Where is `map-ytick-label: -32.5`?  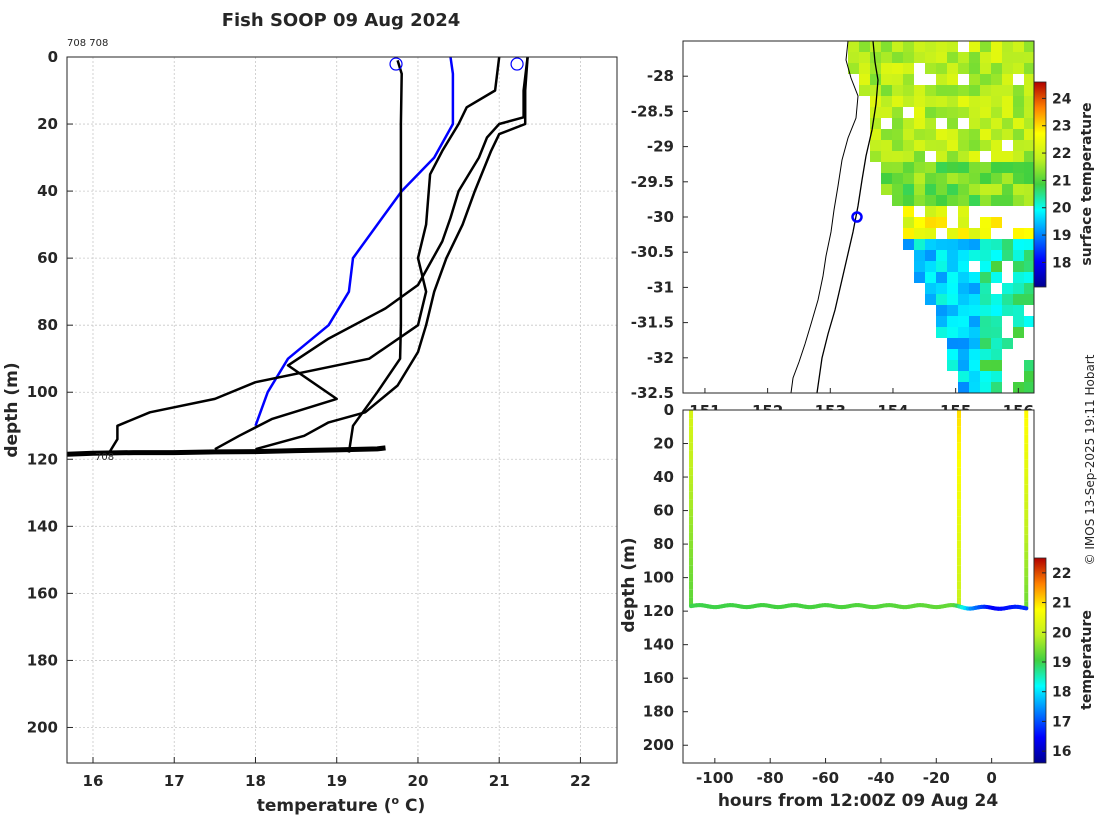 map-ytick-label: -32.5 is located at coordinates (652, 393).